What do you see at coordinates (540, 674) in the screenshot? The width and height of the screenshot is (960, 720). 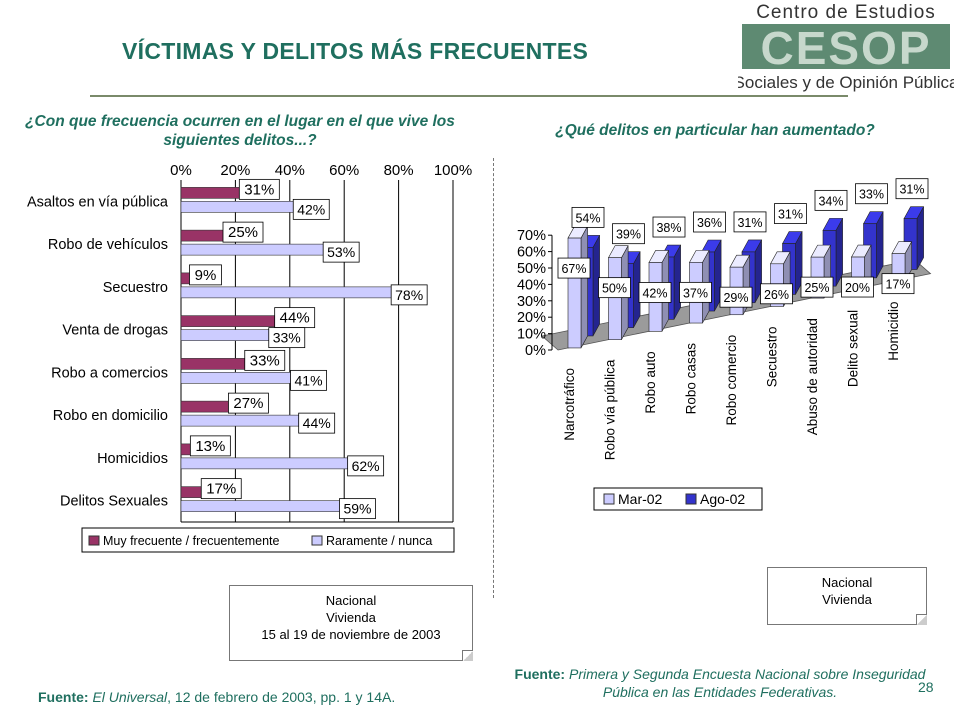 I see `source-right-label: Fuente:` at bounding box center [540, 674].